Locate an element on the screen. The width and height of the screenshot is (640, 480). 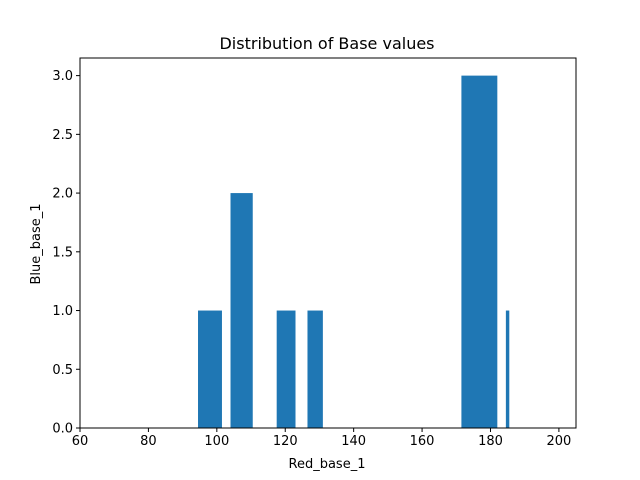
y-tick-label: 3.0 is located at coordinates (62, 76).